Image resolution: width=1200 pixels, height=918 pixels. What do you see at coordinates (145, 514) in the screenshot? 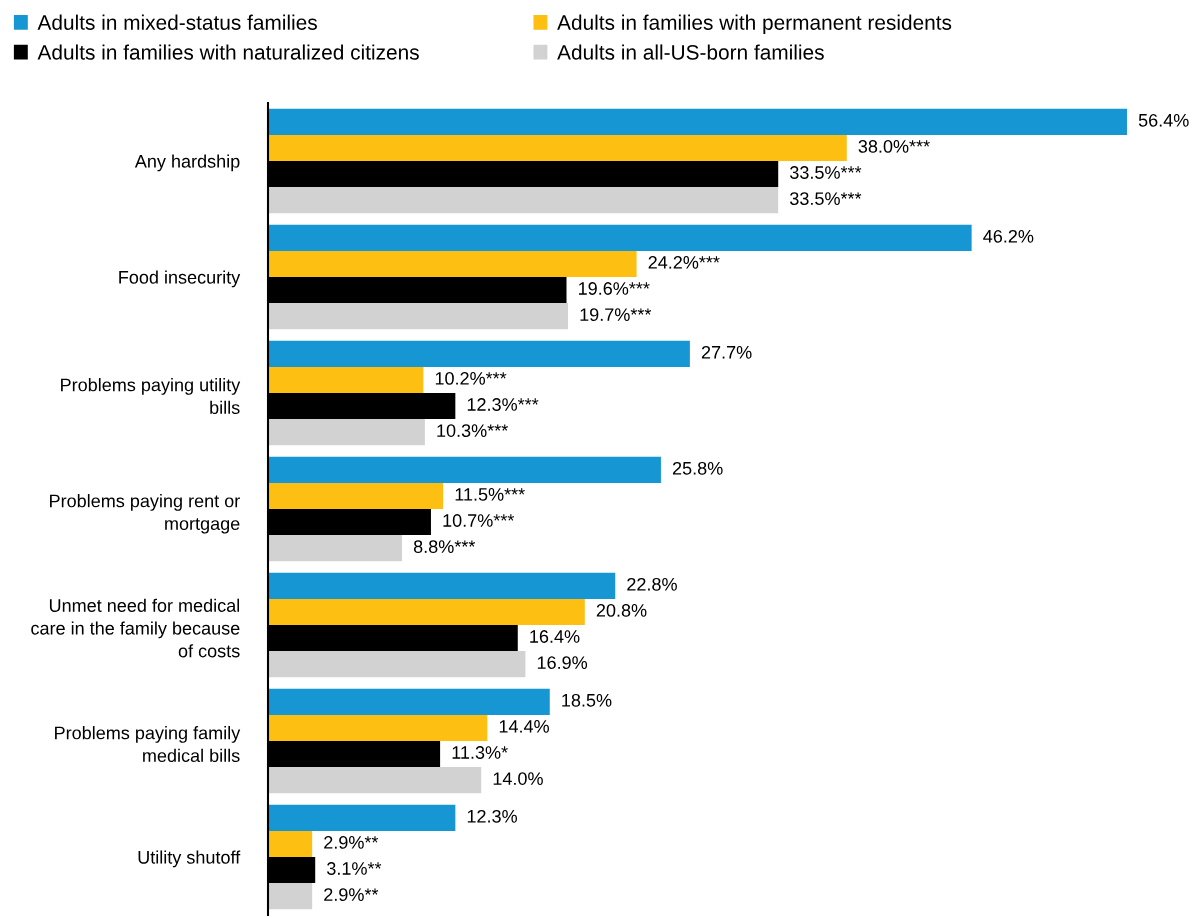
I see `y-tick-label: Problems paying rent or mortgage` at bounding box center [145, 514].